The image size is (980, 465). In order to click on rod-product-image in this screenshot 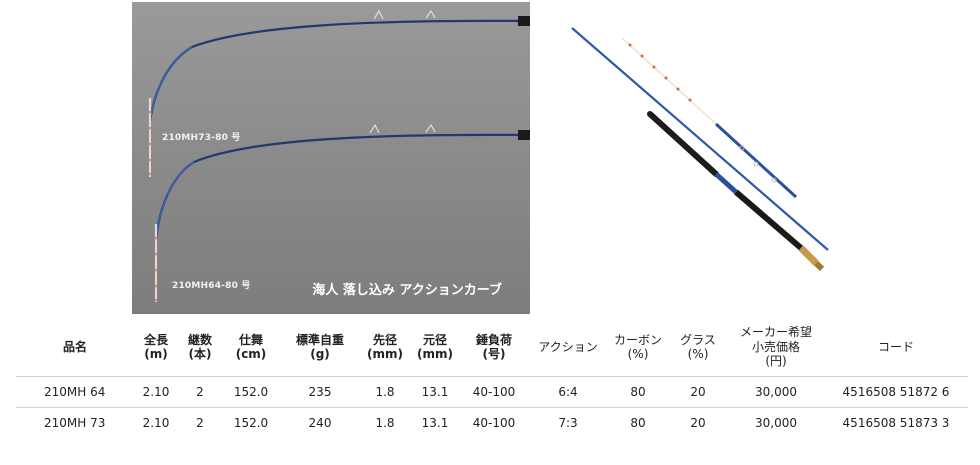, I will do `click(700, 149)`.